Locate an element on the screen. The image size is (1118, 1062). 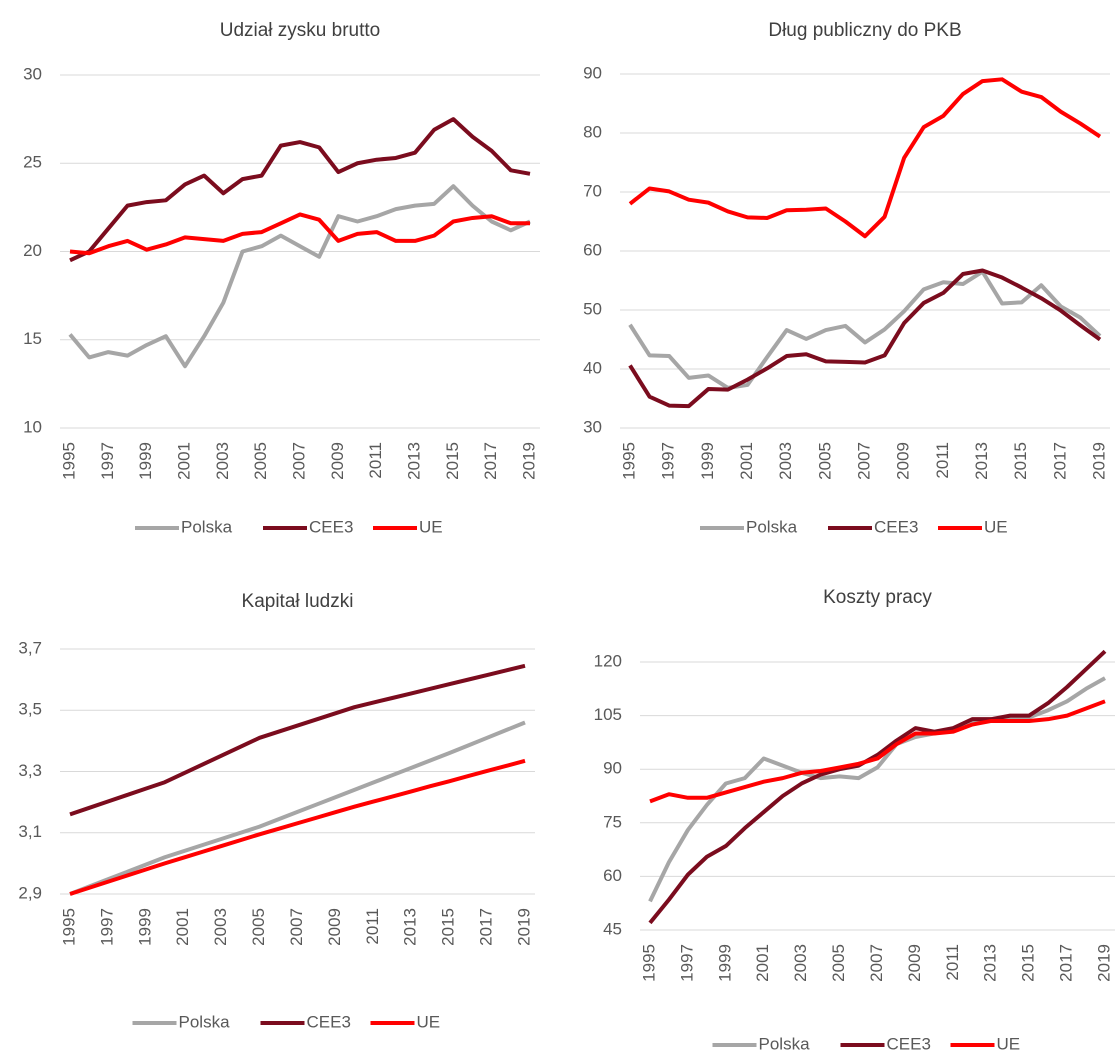
y-tick-label: 20 is located at coordinates (32, 250).